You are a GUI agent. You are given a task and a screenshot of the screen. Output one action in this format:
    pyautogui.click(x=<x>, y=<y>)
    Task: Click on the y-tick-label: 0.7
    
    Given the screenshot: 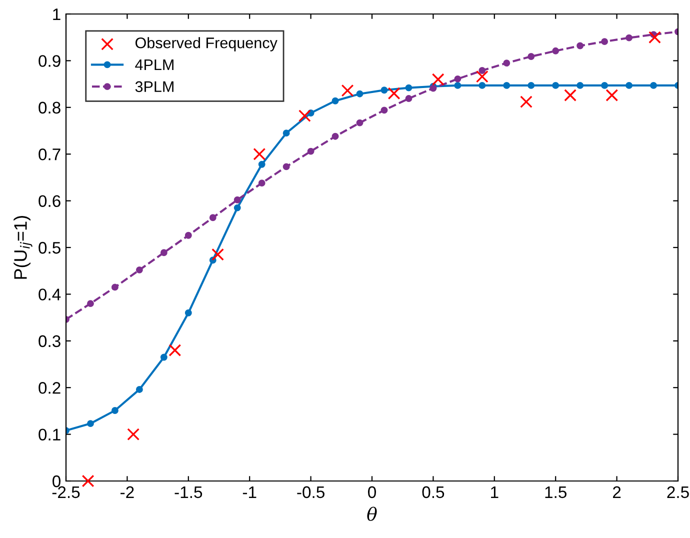 What is the action you would take?
    pyautogui.click(x=49, y=154)
    